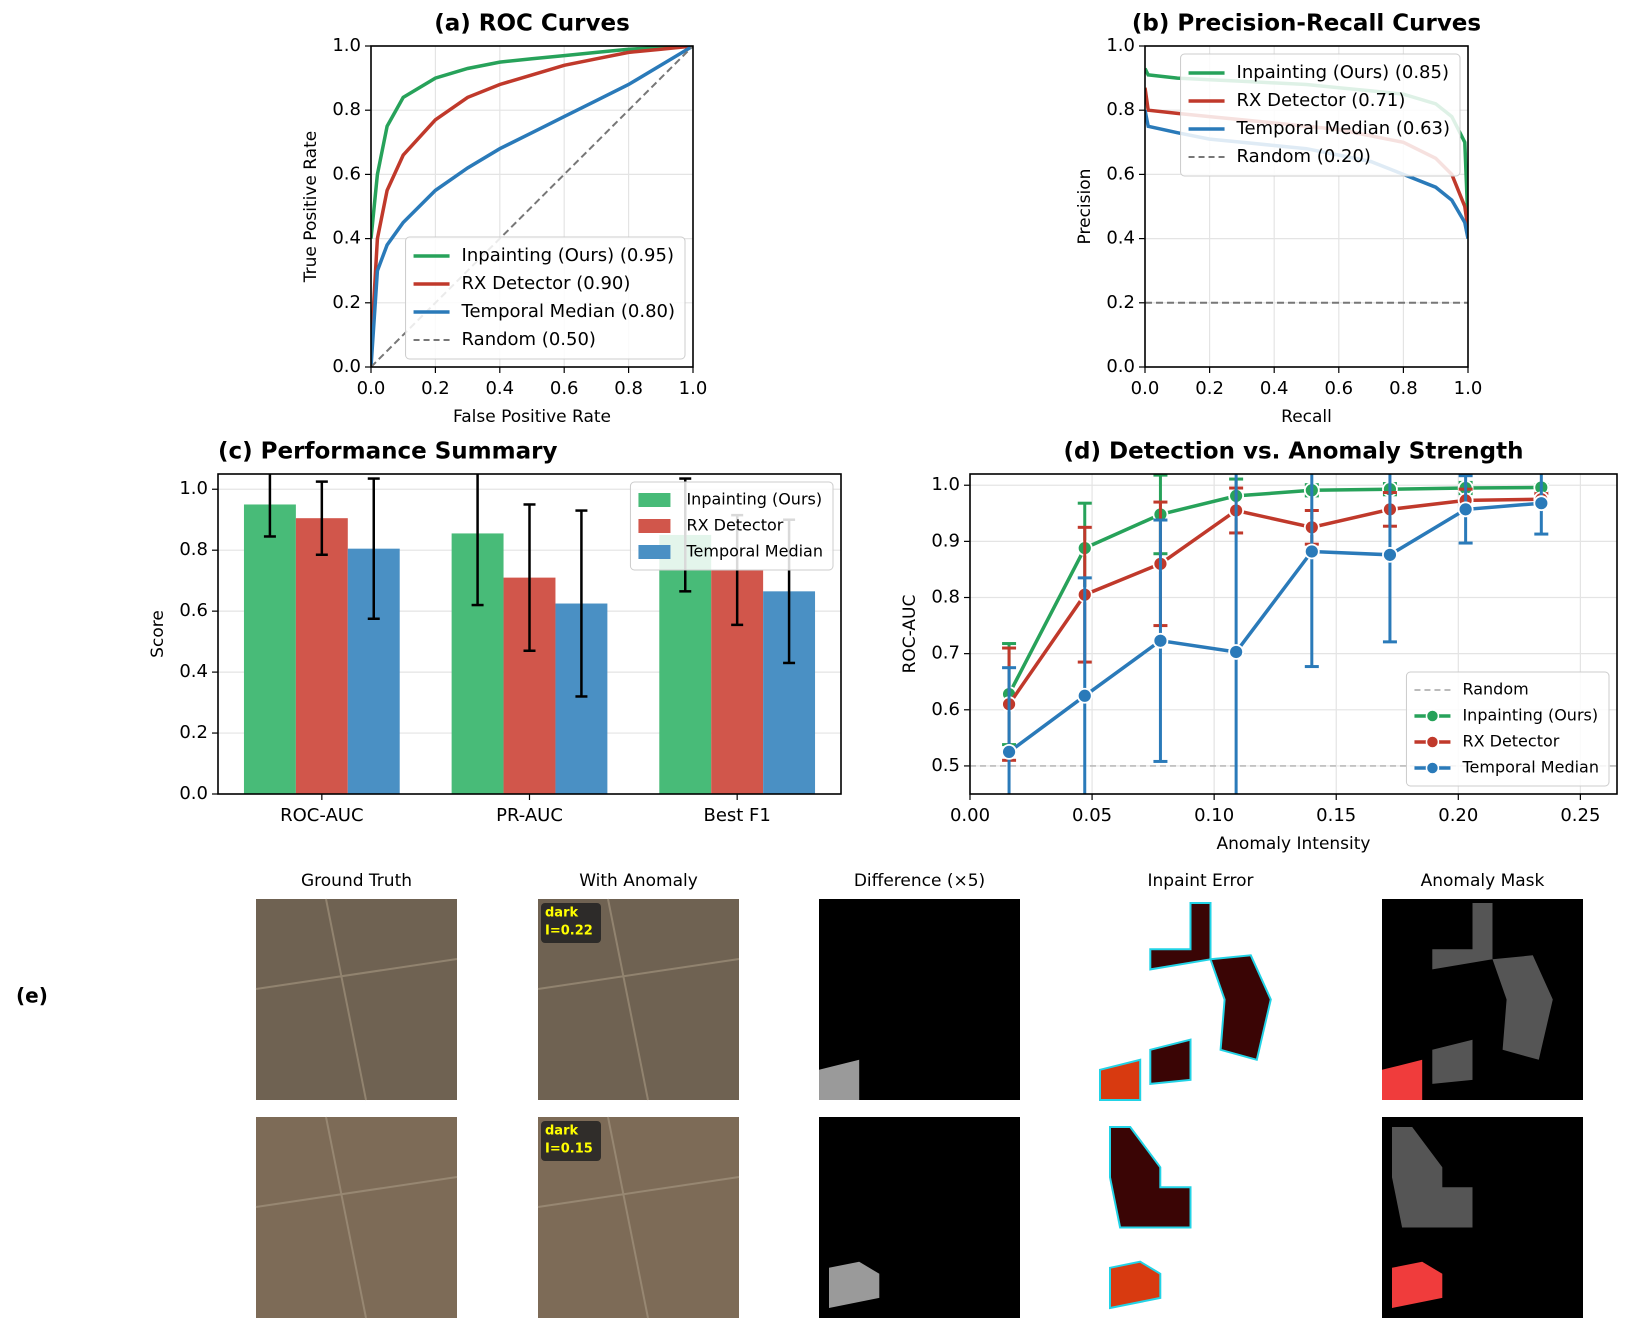  What do you see at coordinates (1483, 881) in the screenshot?
I see `column-title: Anomaly Mask` at bounding box center [1483, 881].